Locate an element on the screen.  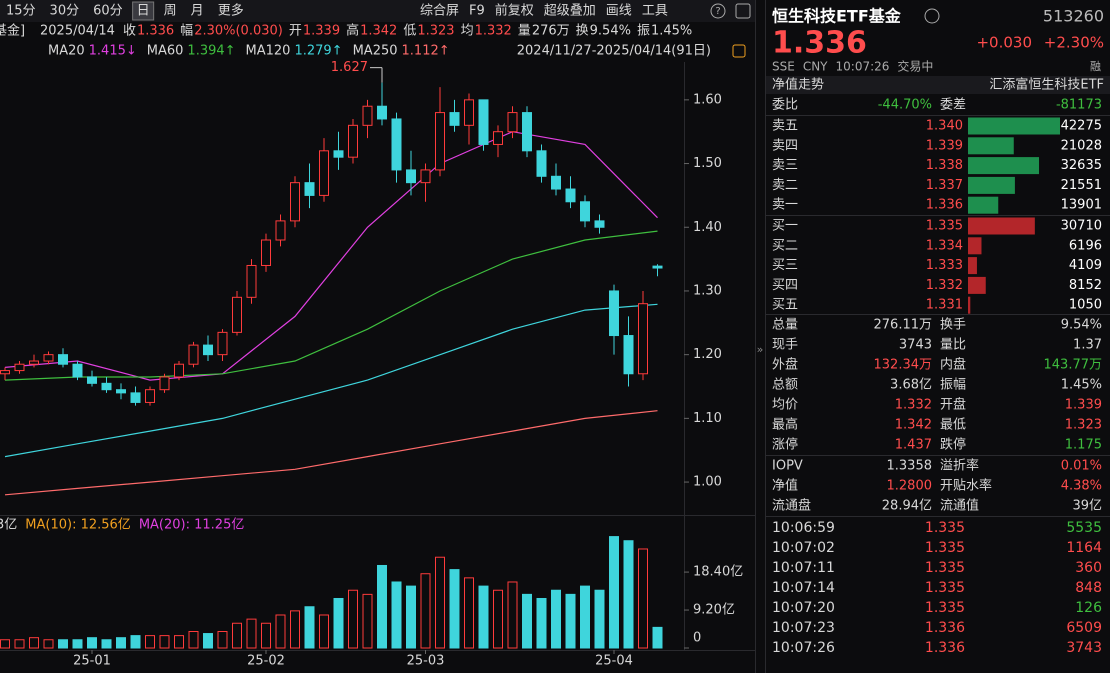
legend-value: 1.415↓ is located at coordinates (113, 51).